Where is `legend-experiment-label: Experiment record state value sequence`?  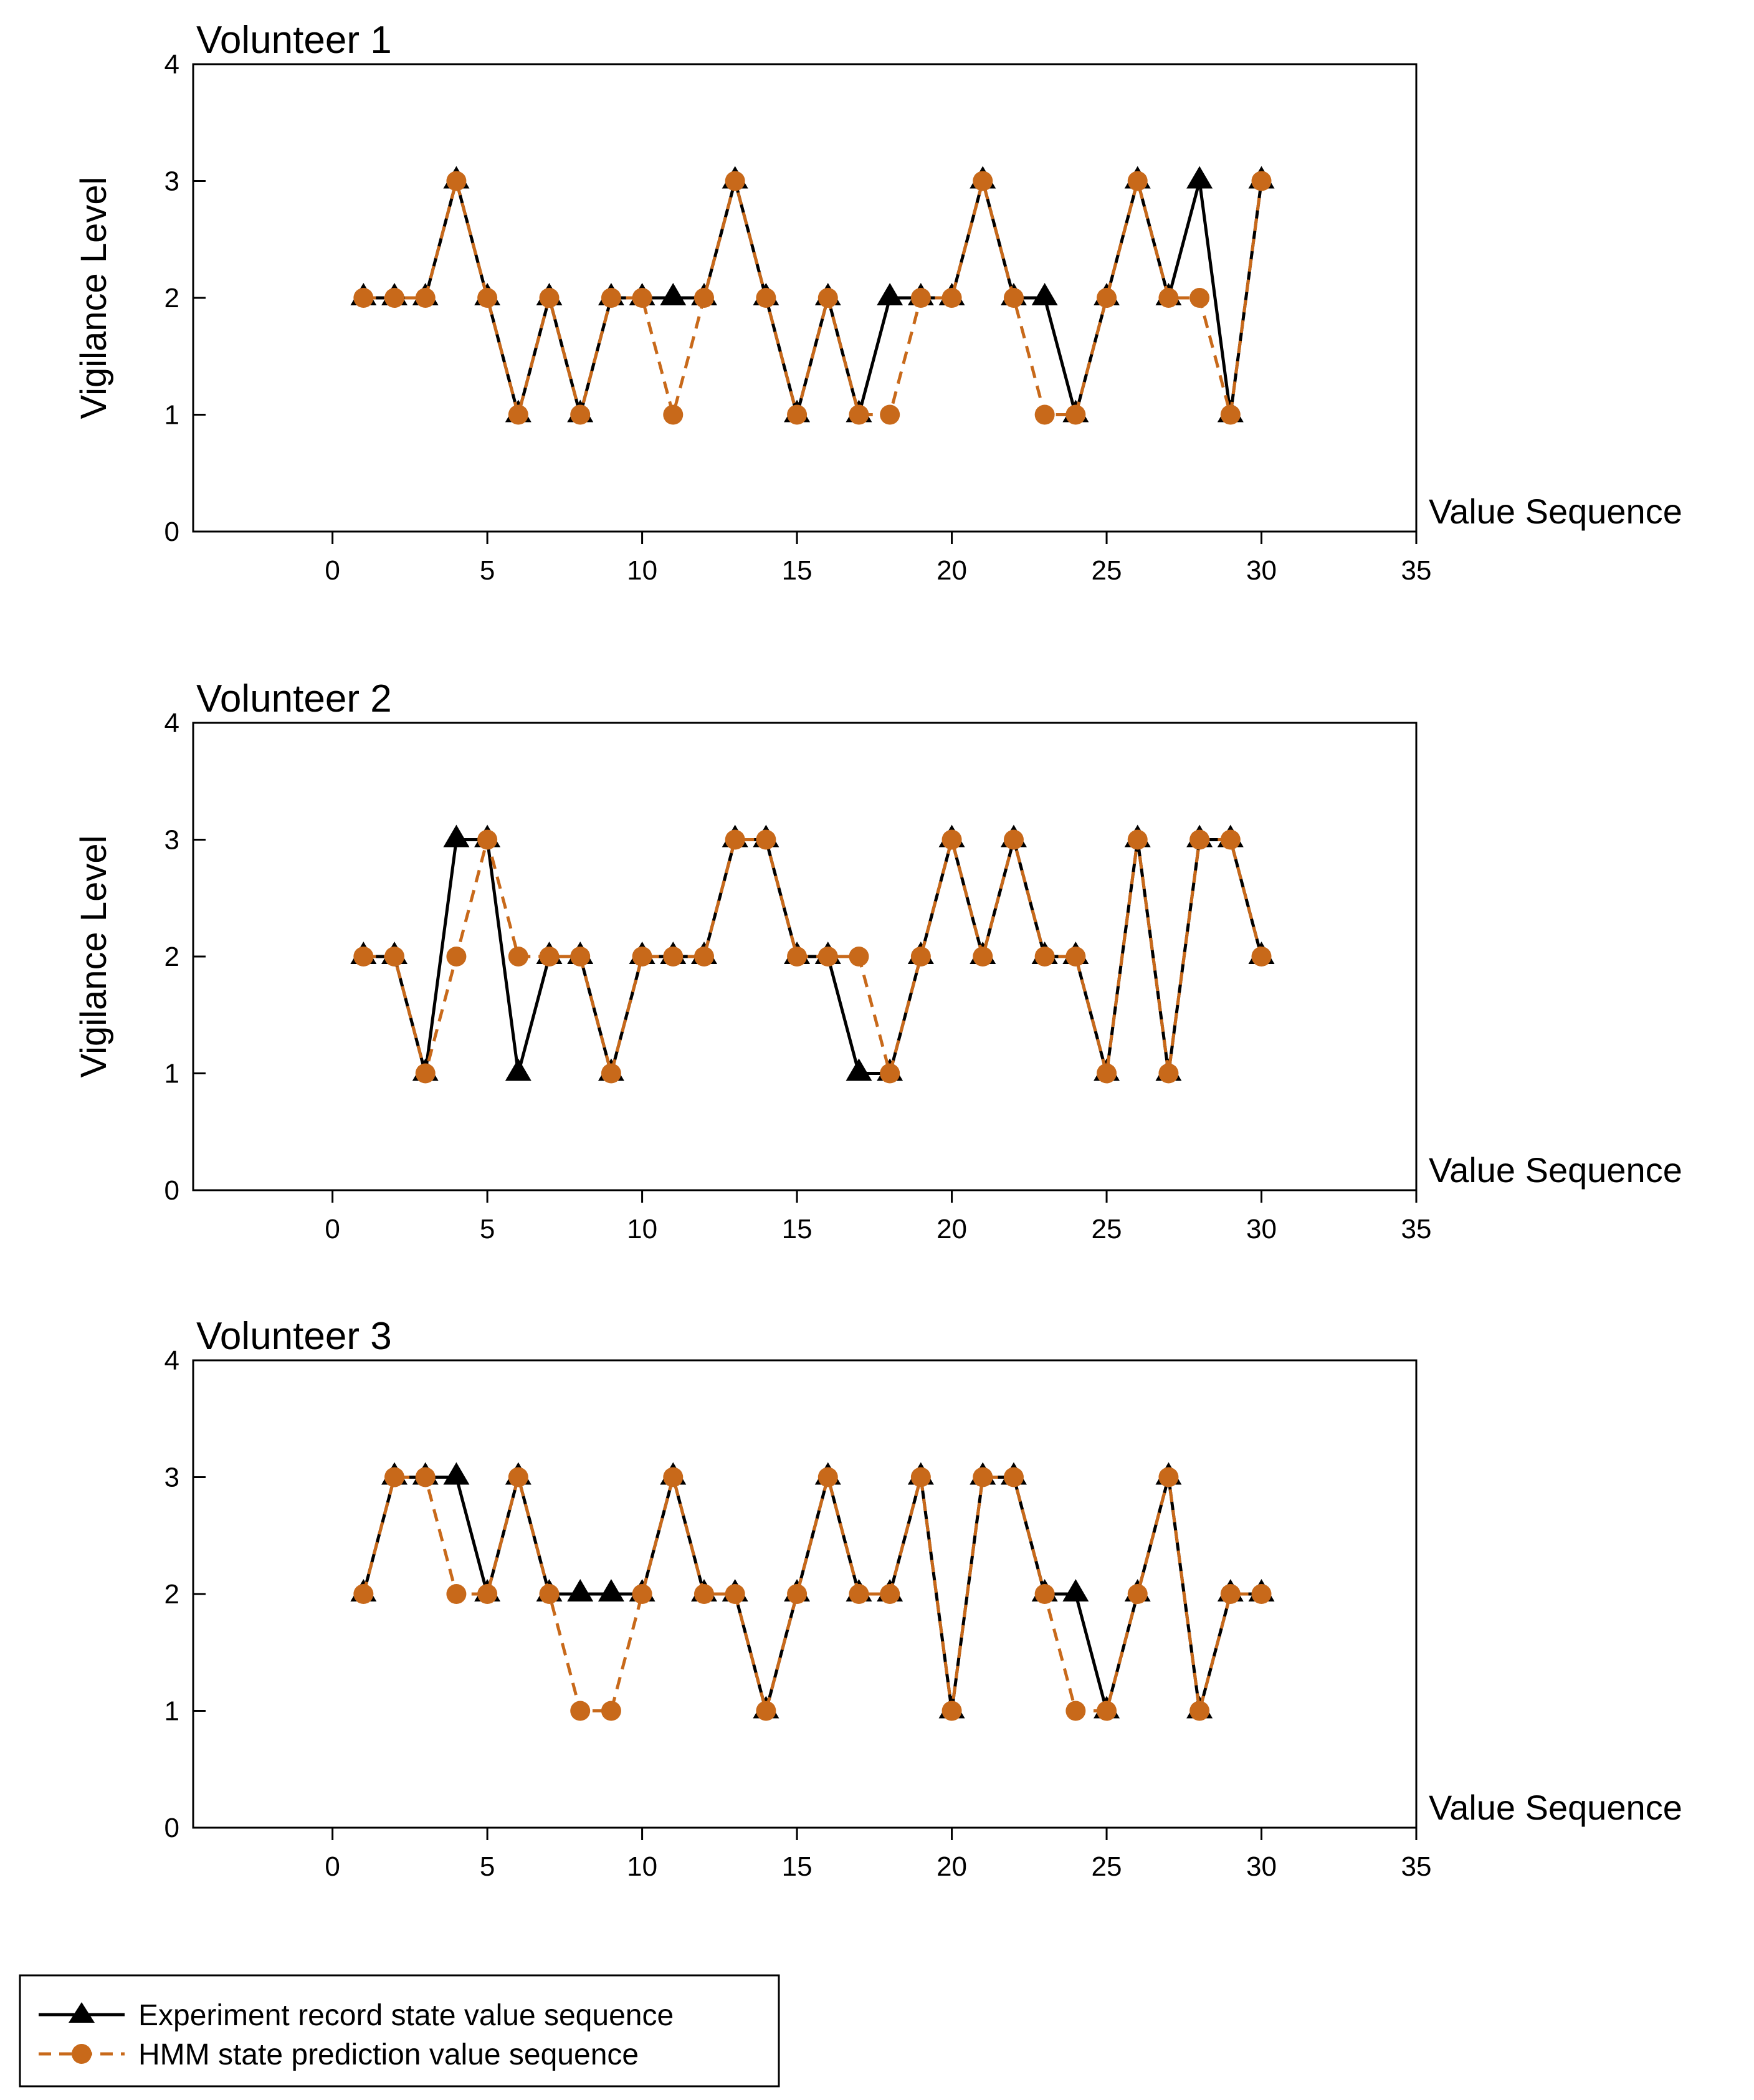
legend-experiment-label: Experiment record state value sequence is located at coordinates (406, 2015).